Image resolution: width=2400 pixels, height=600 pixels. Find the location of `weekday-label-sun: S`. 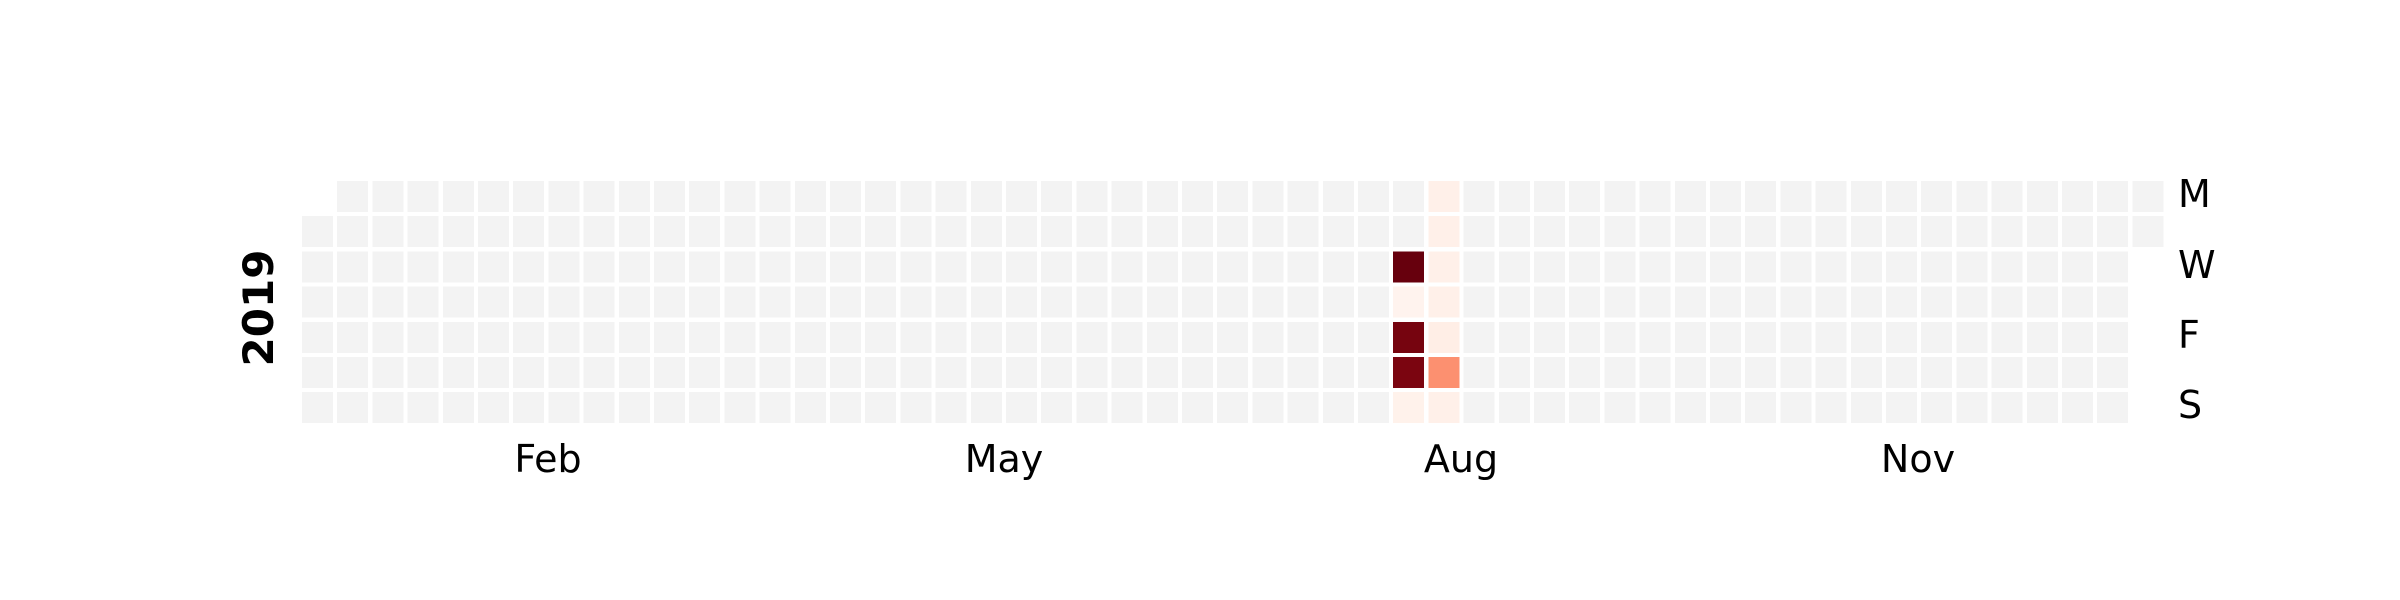

weekday-label-sun: S is located at coordinates (2190, 405).